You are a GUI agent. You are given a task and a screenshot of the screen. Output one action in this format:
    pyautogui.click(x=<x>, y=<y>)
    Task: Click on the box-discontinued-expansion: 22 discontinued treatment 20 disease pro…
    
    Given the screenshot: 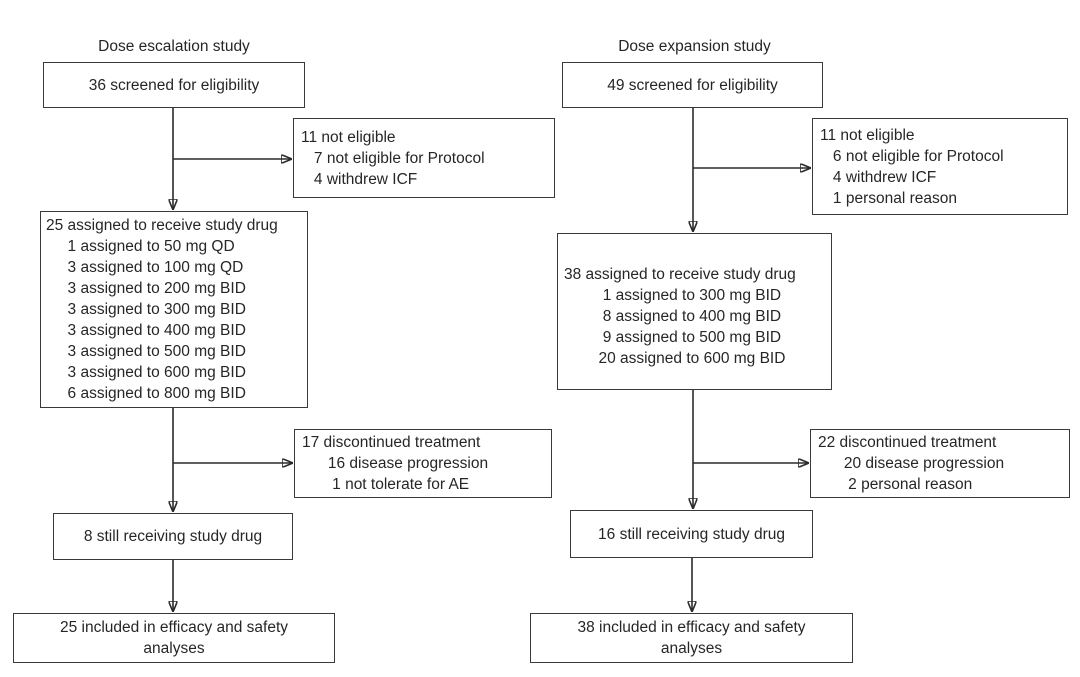 What is the action you would take?
    pyautogui.click(x=940, y=463)
    